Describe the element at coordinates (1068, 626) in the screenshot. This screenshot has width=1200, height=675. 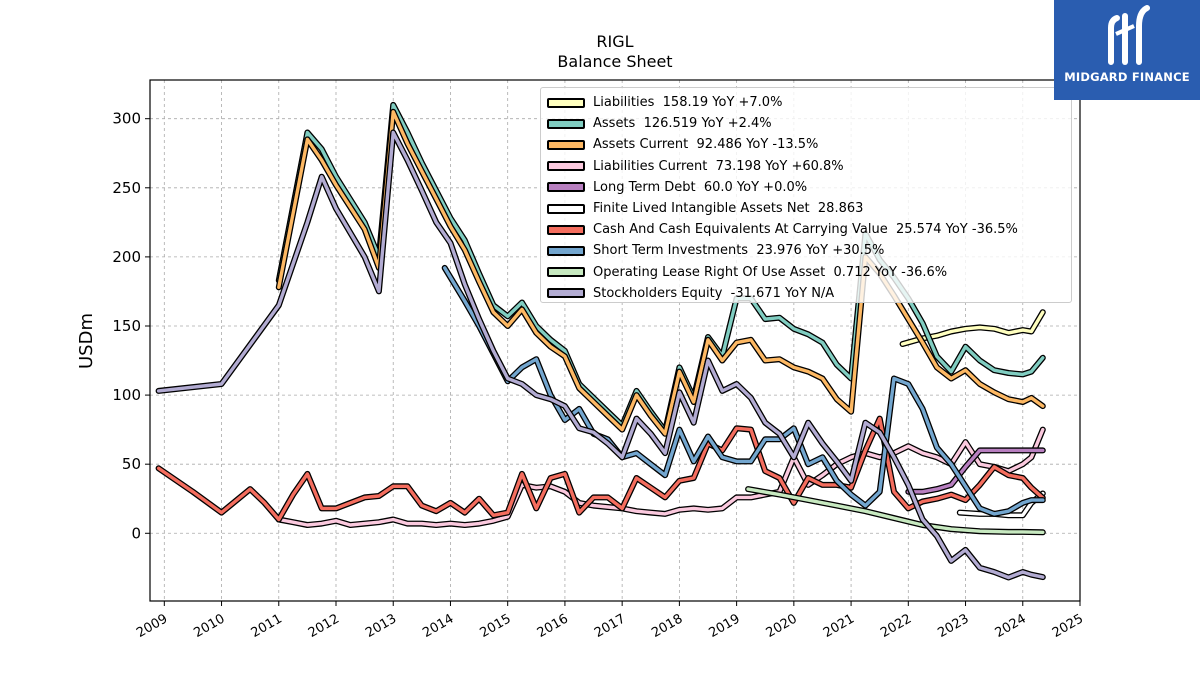
I see `x-tick-label: 2025` at that location.